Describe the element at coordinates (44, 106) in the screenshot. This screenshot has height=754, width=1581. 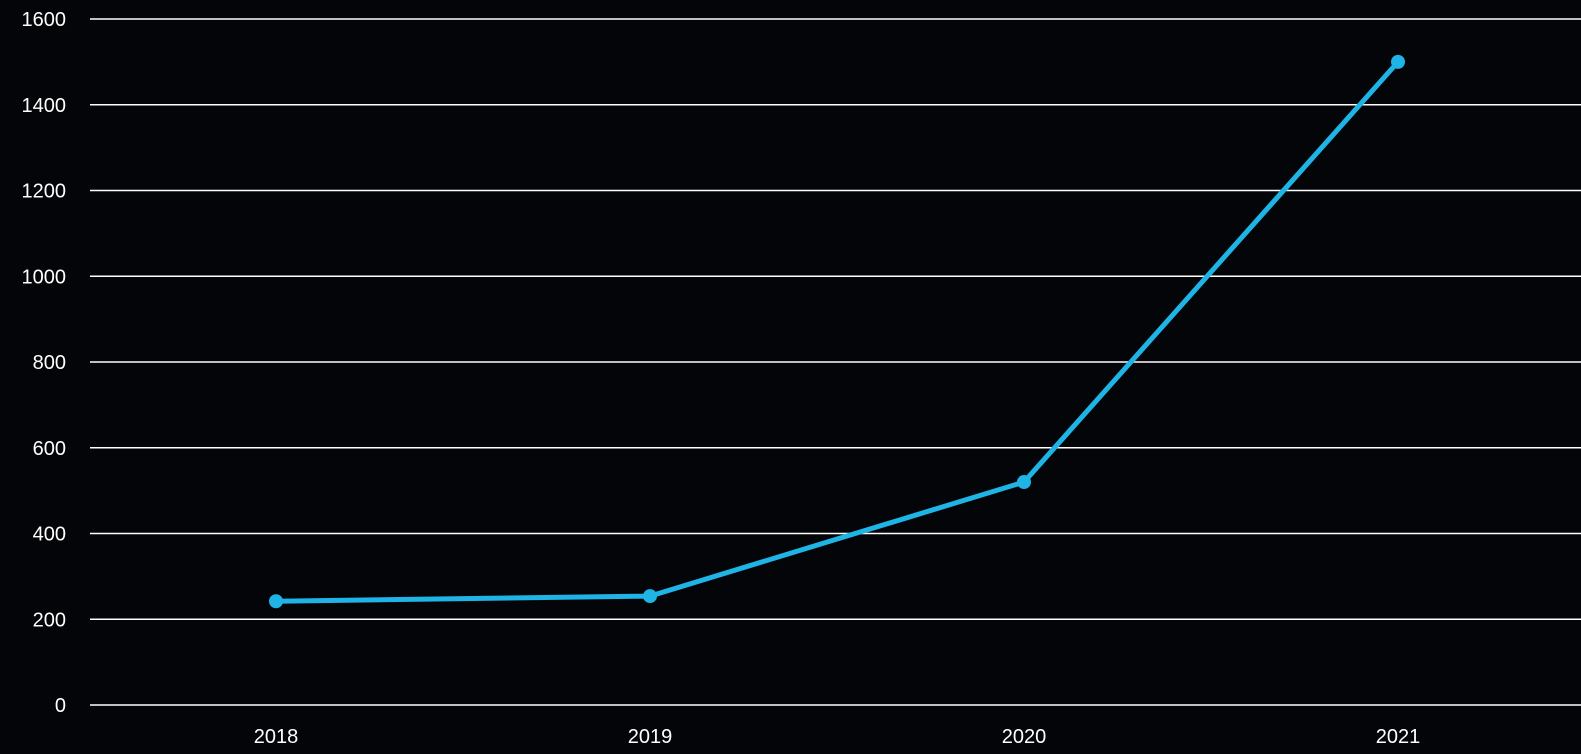
I see `y-tick-label: 1400` at that location.